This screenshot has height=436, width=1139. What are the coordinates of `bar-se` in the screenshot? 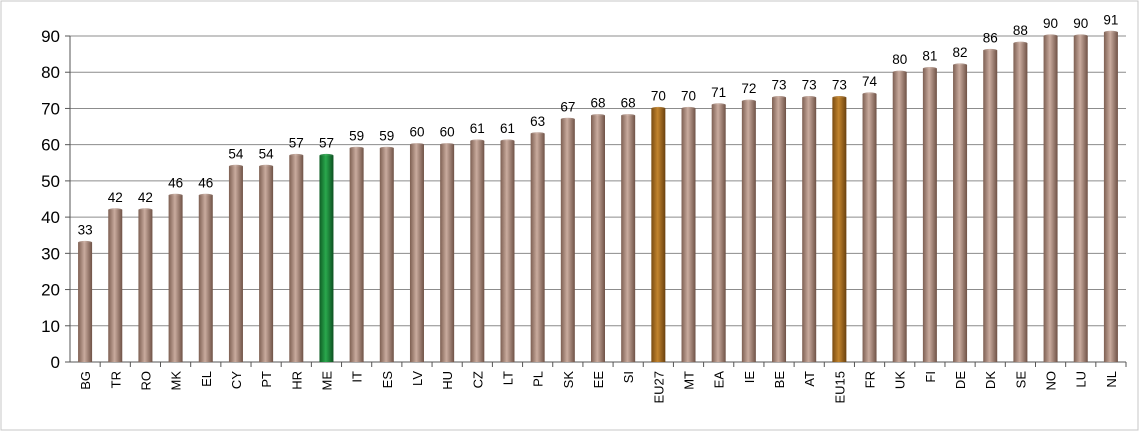 It's located at (1020, 202).